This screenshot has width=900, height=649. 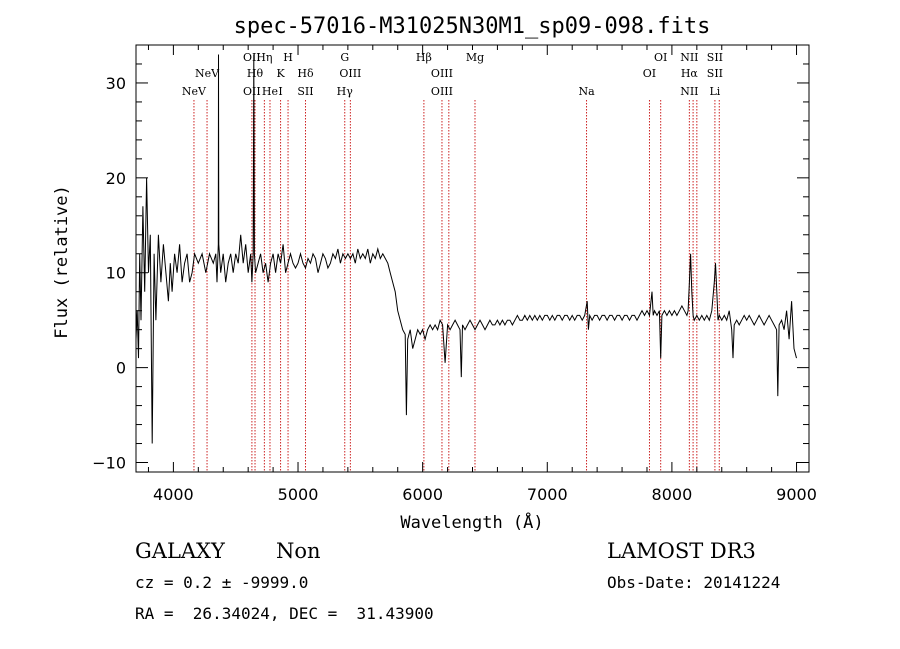 What do you see at coordinates (714, 91) in the screenshot?
I see `line-label: Li` at bounding box center [714, 91].